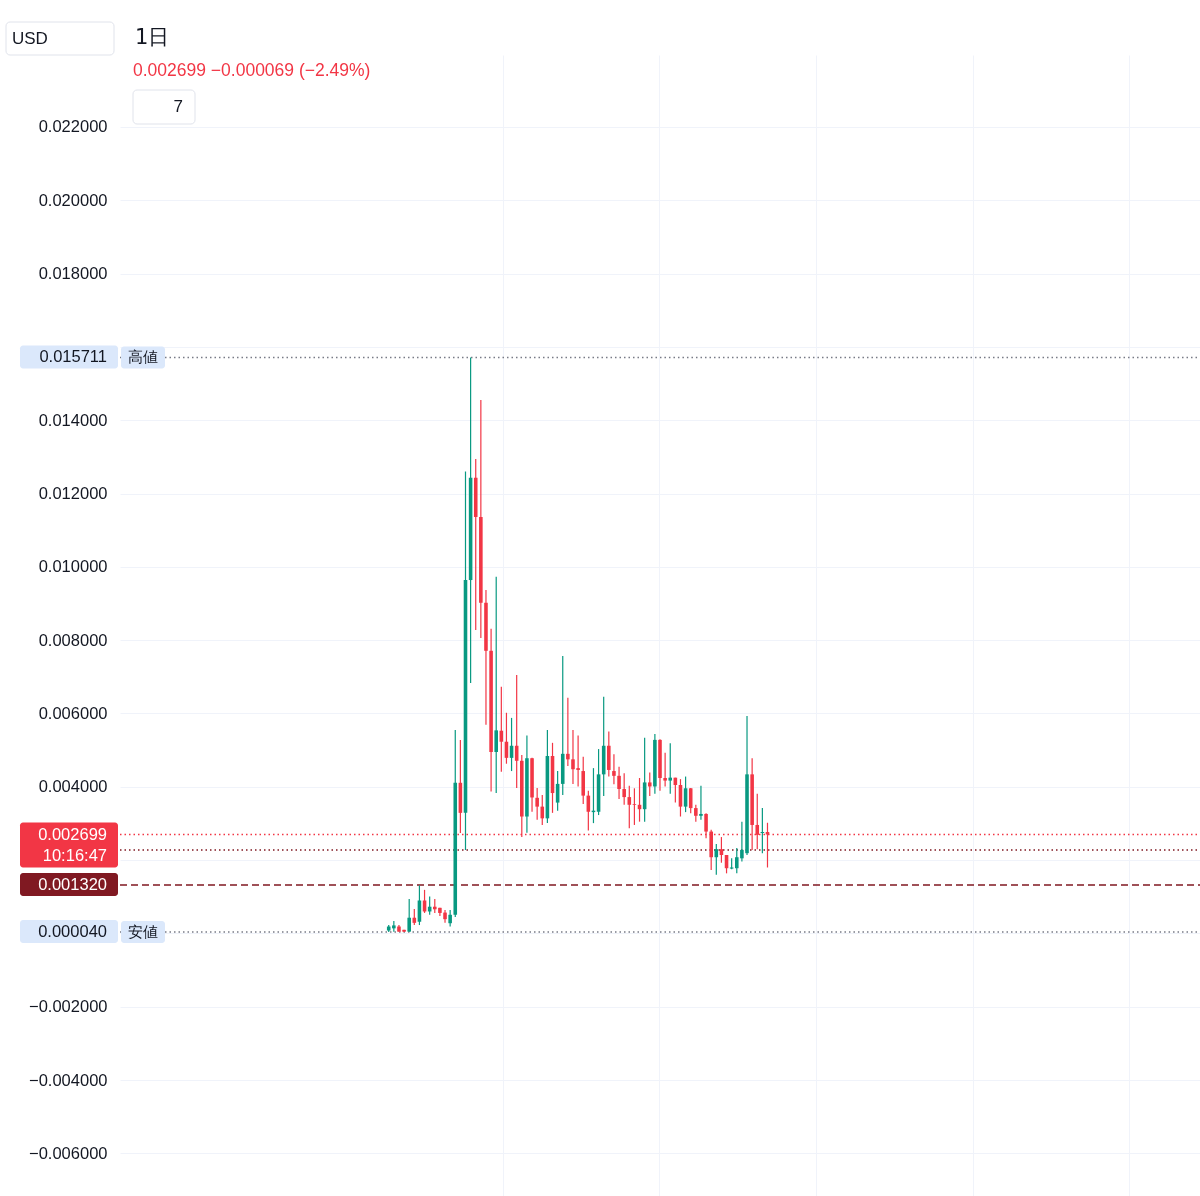  Describe the element at coordinates (30, 38) in the screenshot. I see `text: USD` at that location.